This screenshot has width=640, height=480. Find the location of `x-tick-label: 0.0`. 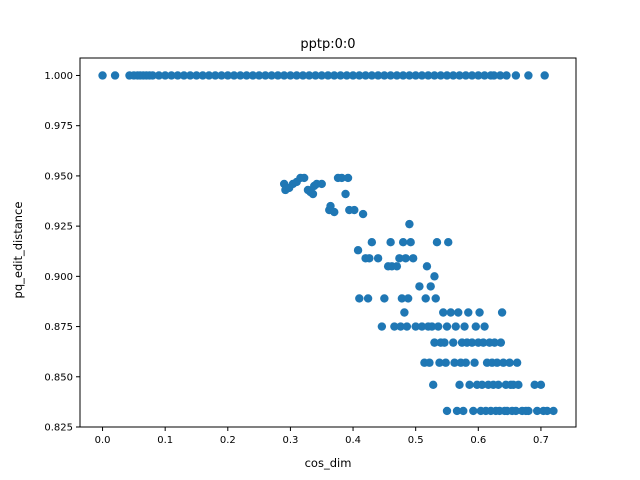

x-tick-label: 0.0 is located at coordinates (103, 440).